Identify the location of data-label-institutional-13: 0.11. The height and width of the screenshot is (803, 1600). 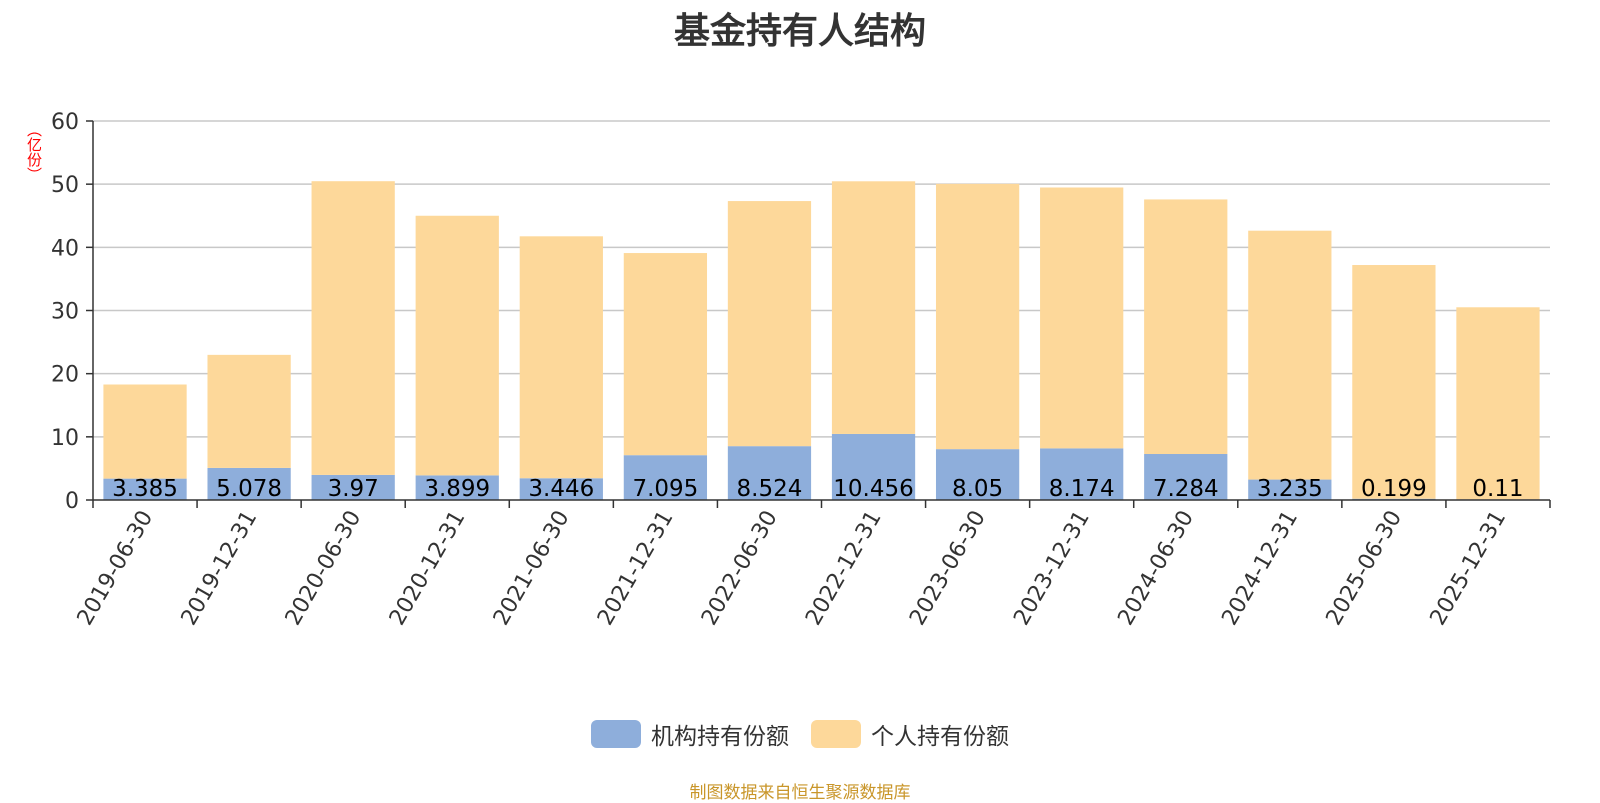
(1497, 489).